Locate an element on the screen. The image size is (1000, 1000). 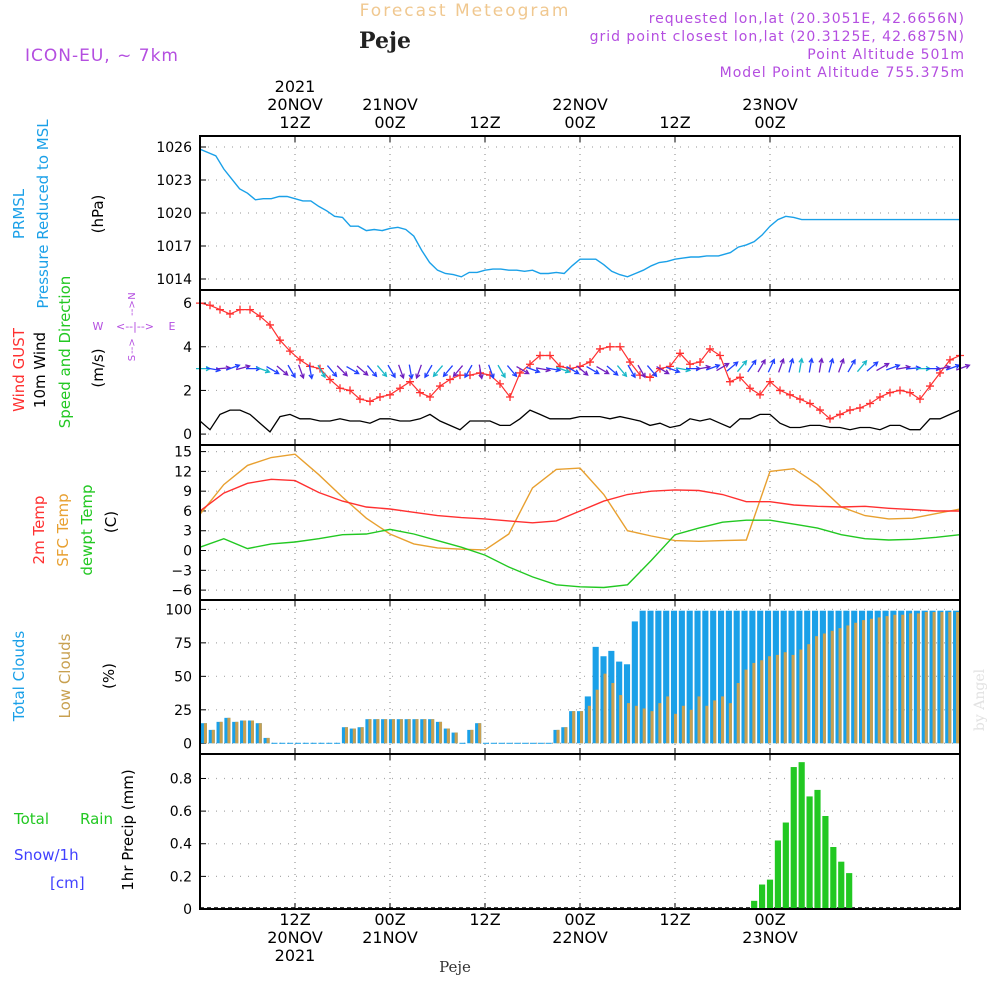
wind-unit: (m/s) is located at coordinates (98, 367).